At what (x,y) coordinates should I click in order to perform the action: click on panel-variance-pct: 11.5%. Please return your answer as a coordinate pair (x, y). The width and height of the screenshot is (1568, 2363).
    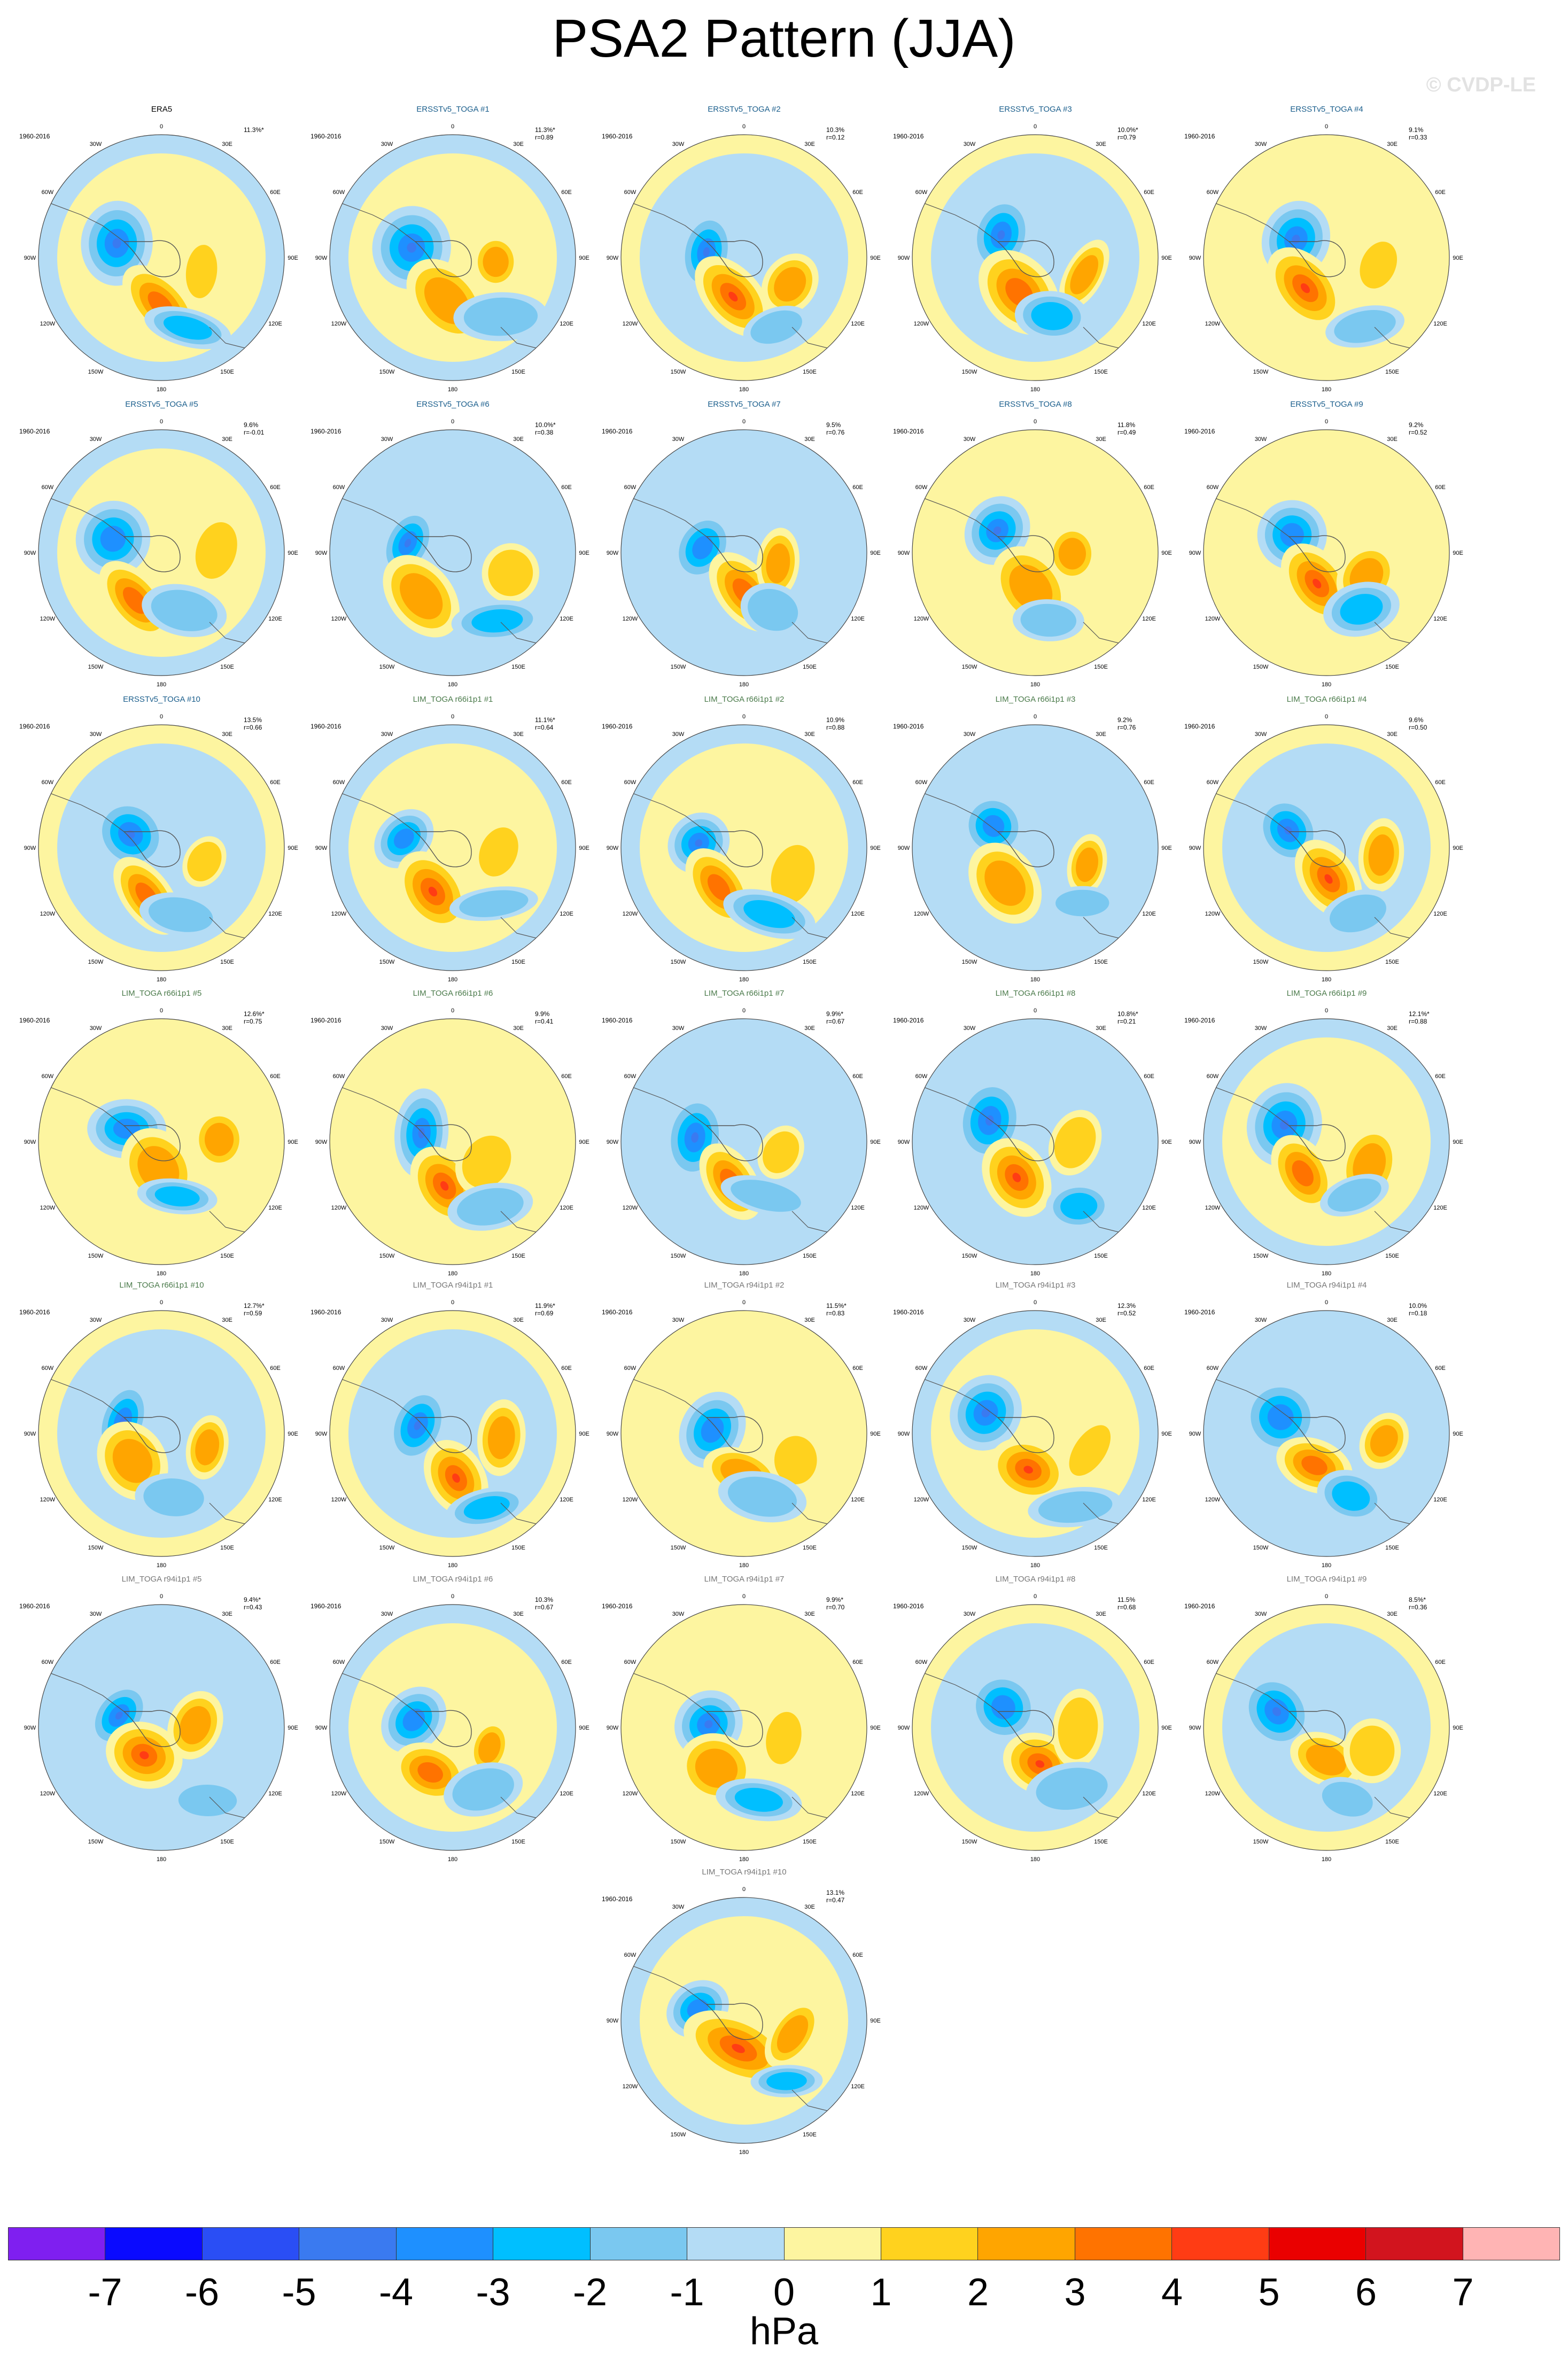
    Looking at the image, I should click on (1126, 1599).